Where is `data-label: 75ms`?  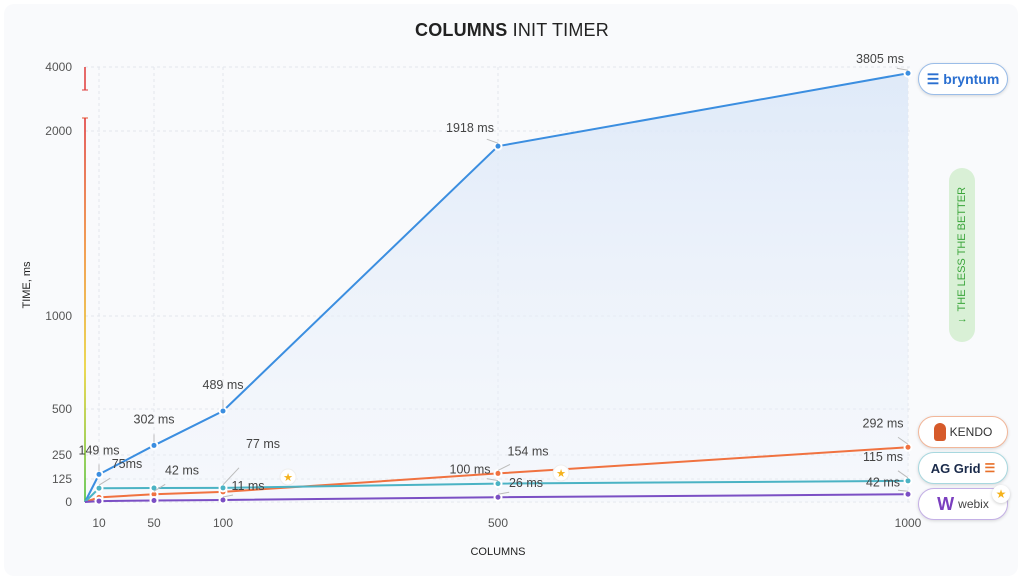 data-label: 75ms is located at coordinates (127, 464).